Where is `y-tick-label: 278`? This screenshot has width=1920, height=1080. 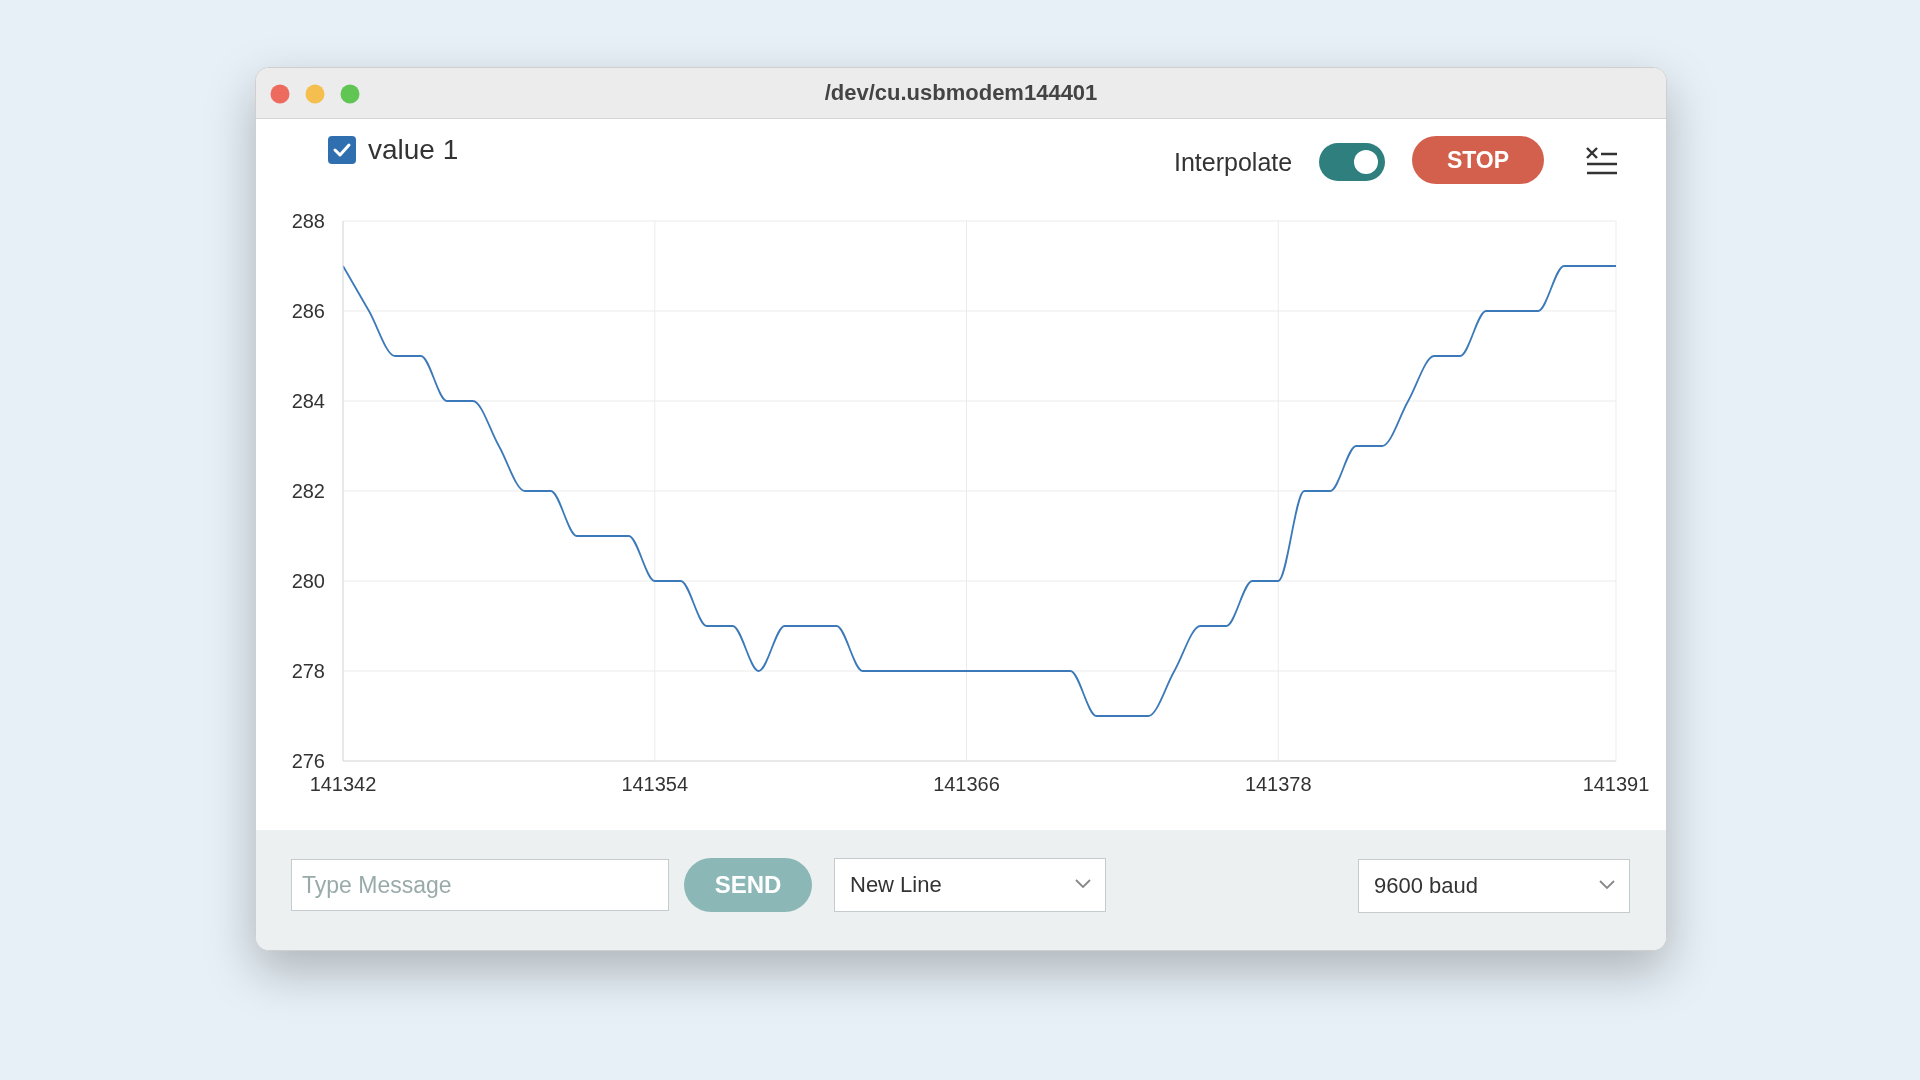 y-tick-label: 278 is located at coordinates (308, 671).